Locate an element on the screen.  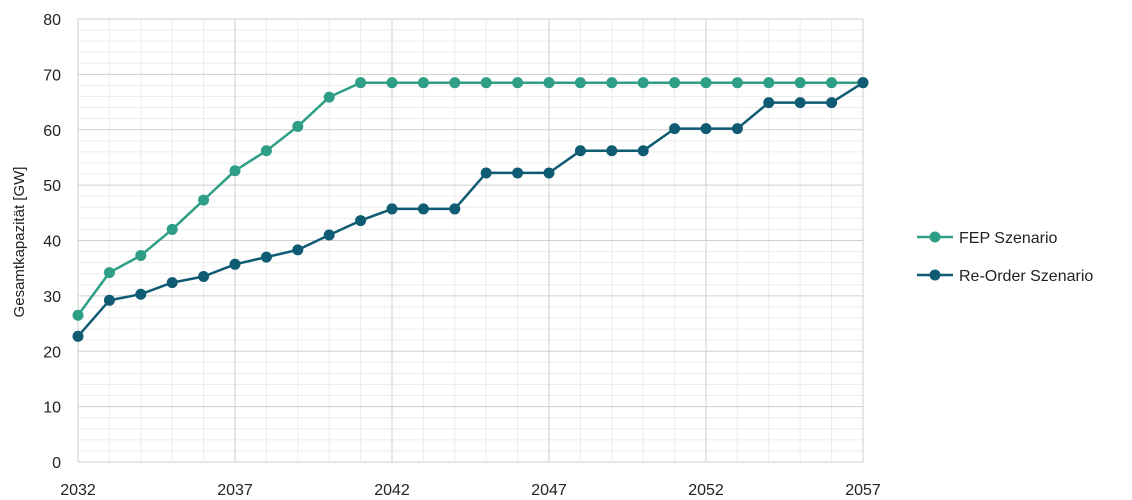
x-tick-label: 2032 is located at coordinates (78, 490).